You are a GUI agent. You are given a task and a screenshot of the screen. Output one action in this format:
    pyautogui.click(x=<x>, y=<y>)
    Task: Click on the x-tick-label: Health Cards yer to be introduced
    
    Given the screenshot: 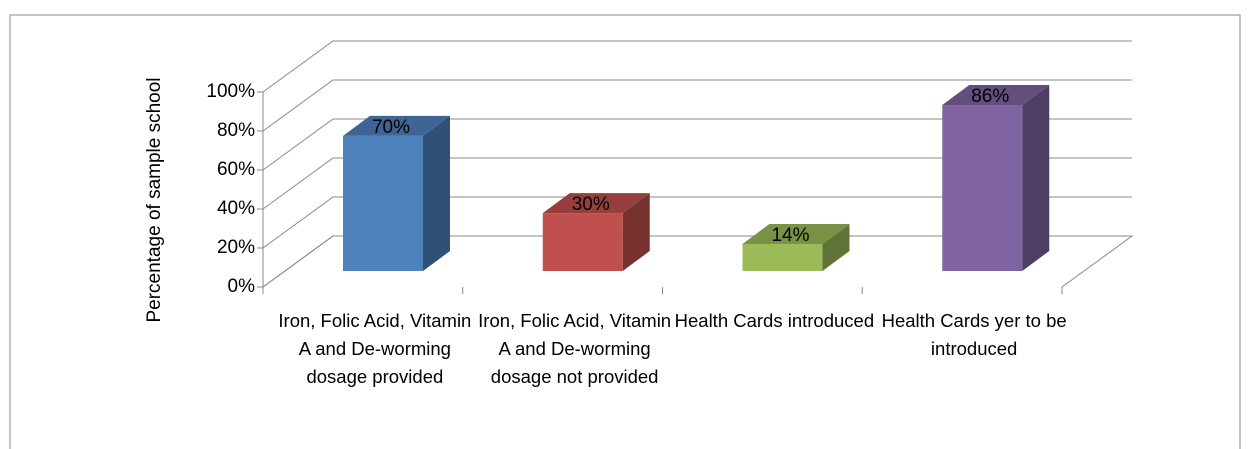 What is the action you would take?
    pyautogui.click(x=974, y=334)
    